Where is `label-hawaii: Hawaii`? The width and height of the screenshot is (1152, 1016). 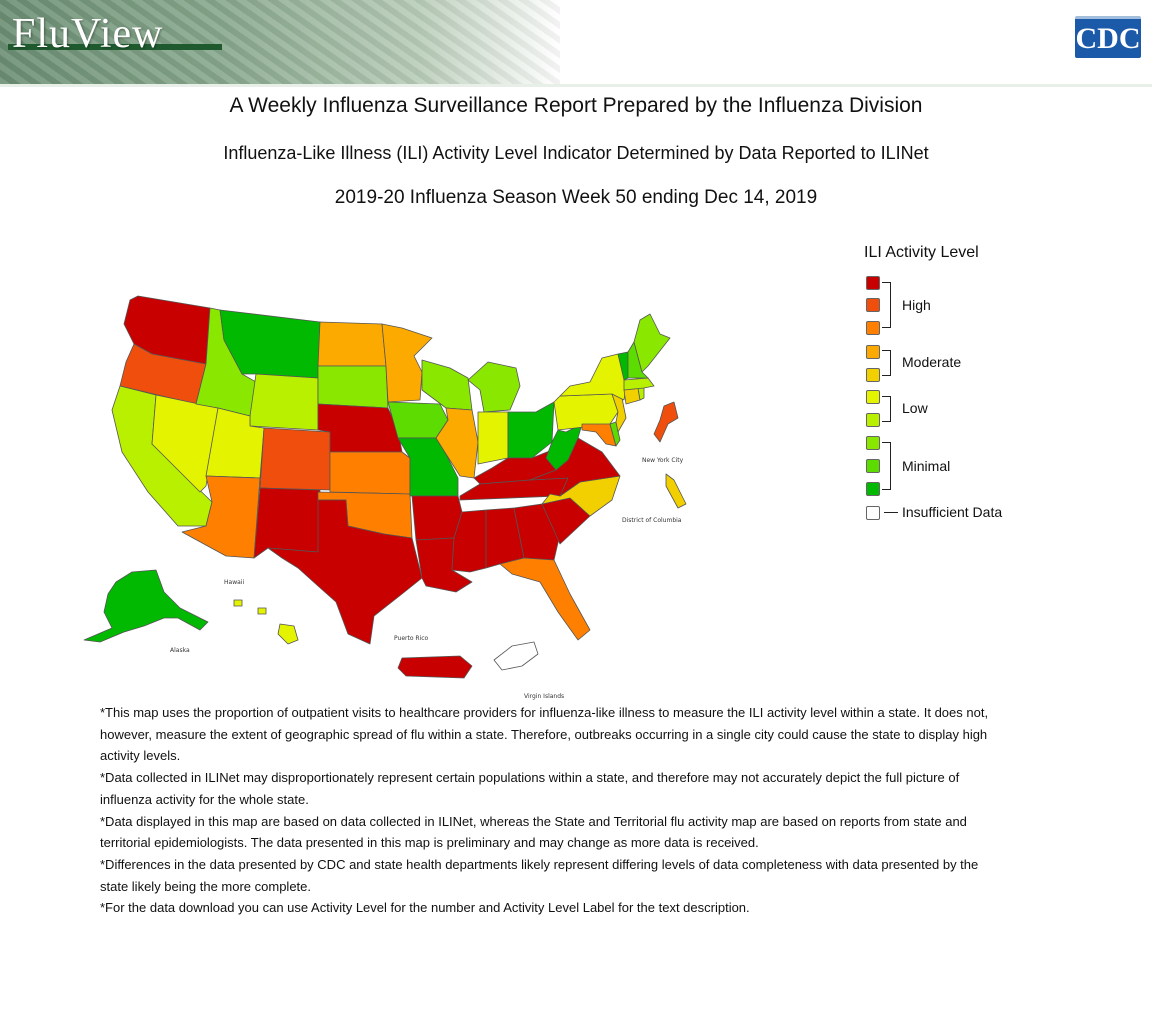
label-hawaii: Hawaii is located at coordinates (234, 582).